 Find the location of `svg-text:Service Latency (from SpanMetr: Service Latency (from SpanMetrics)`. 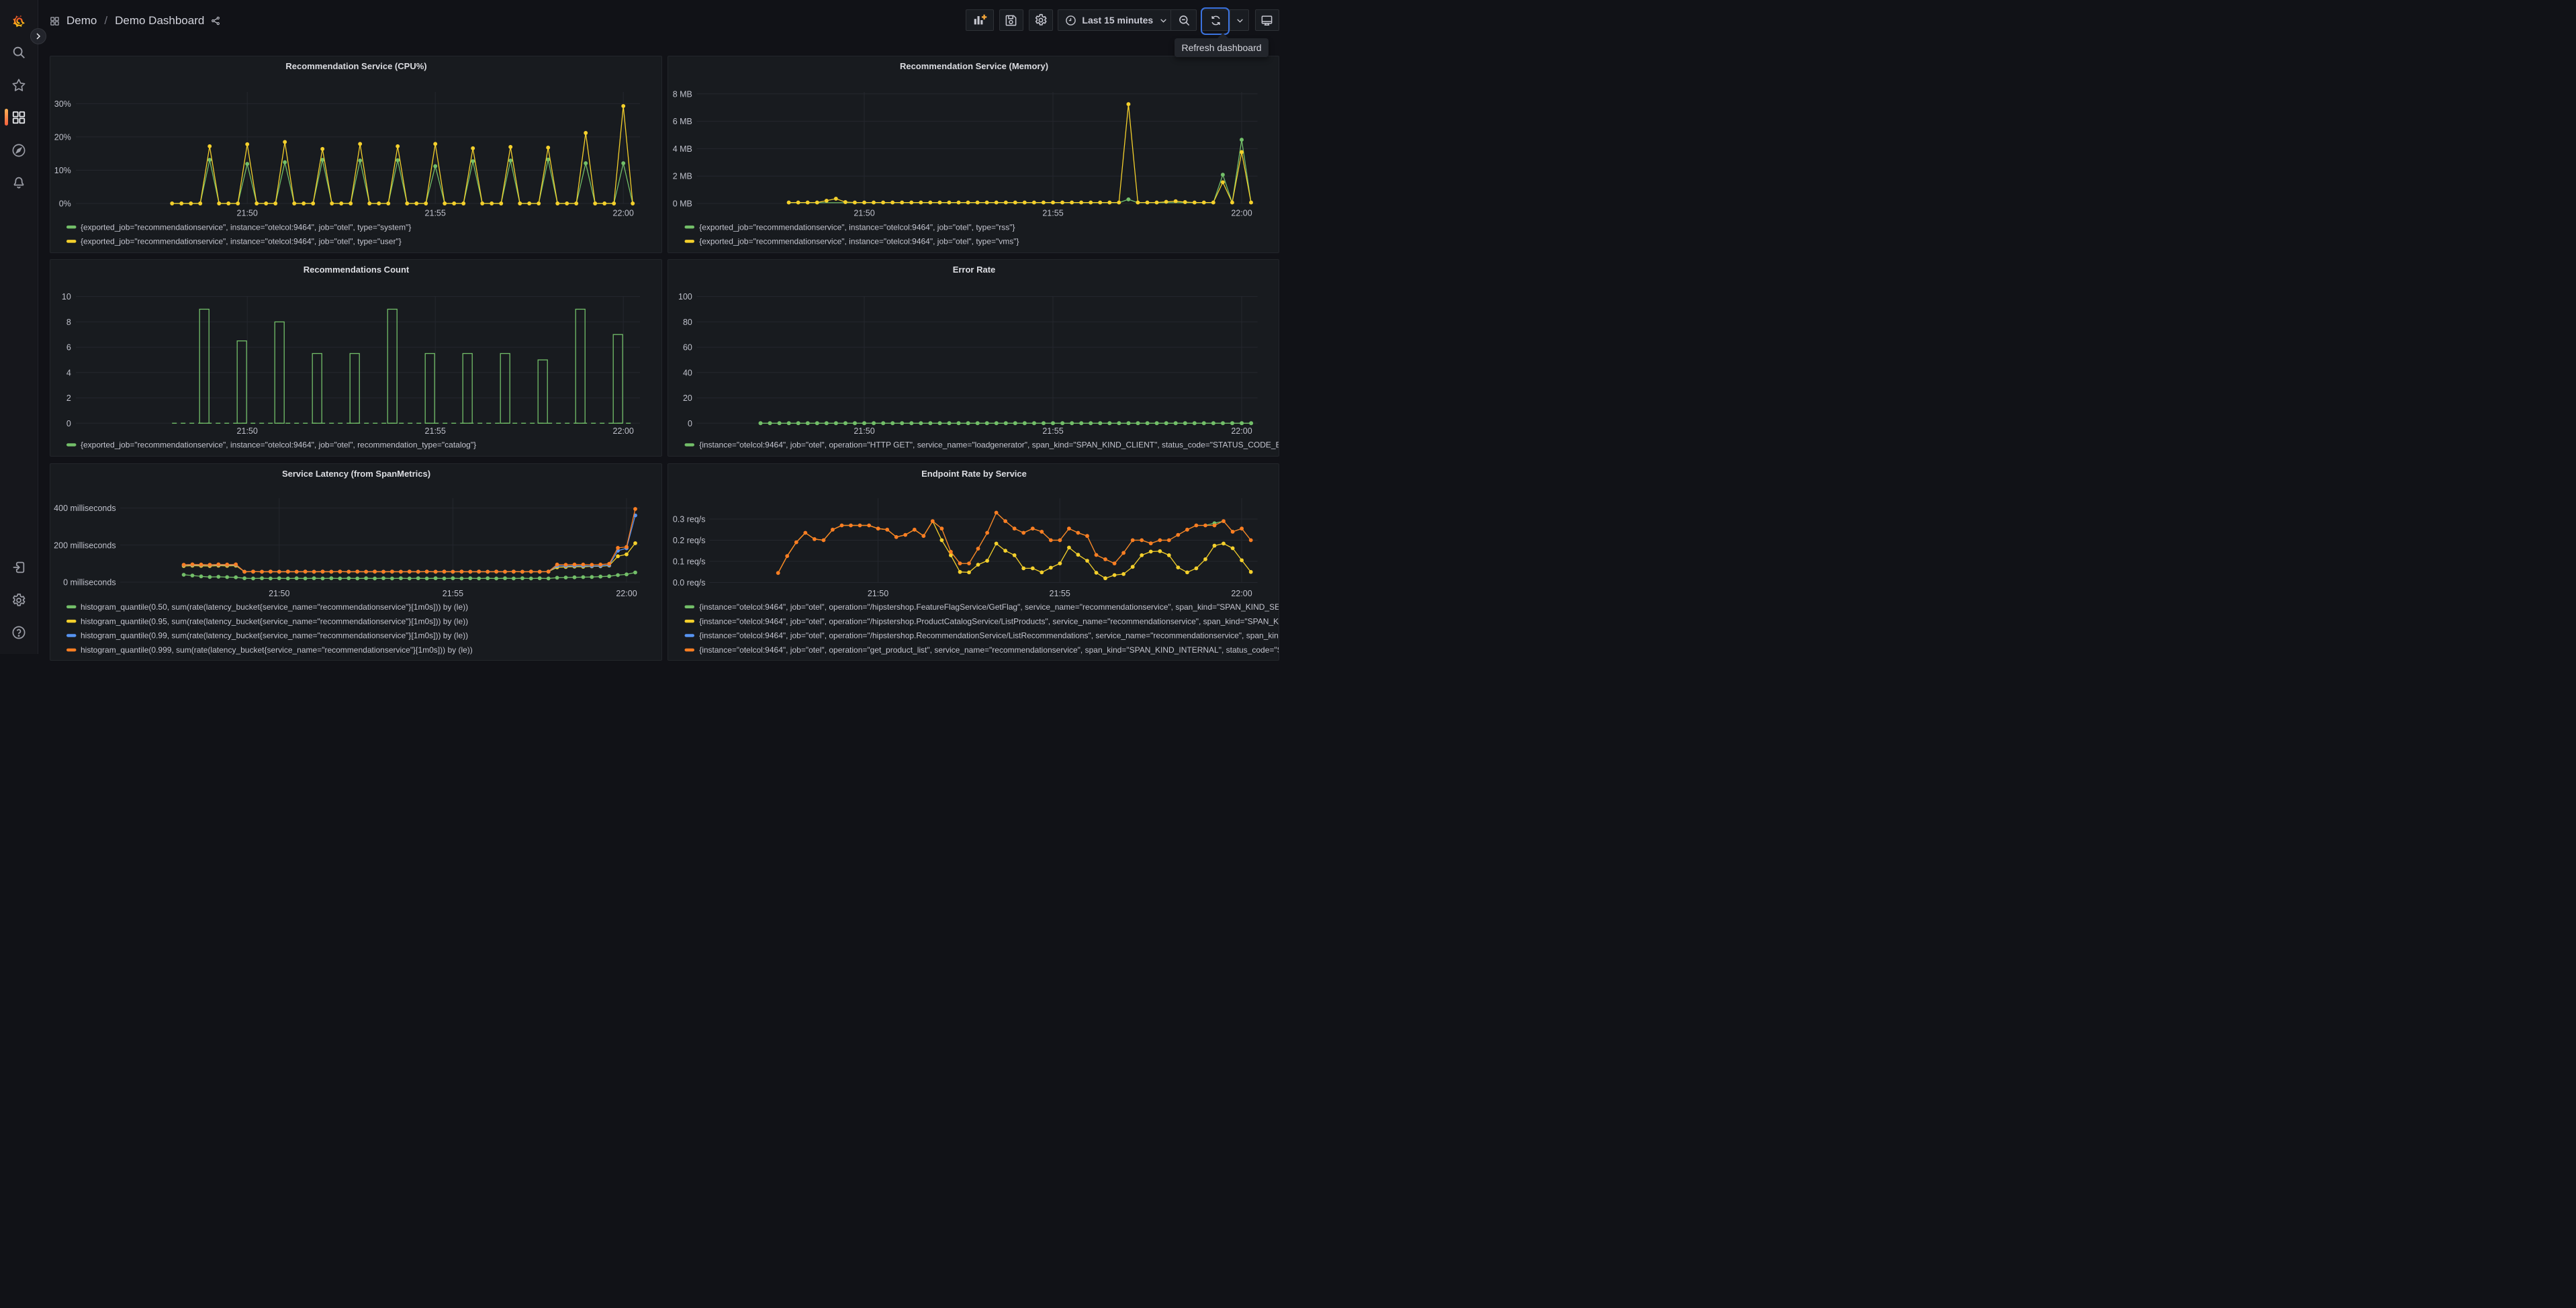

svg-text:Service Latency (from SpanMetr: Service Latency (from SpanMetrics) is located at coordinates (356, 474).